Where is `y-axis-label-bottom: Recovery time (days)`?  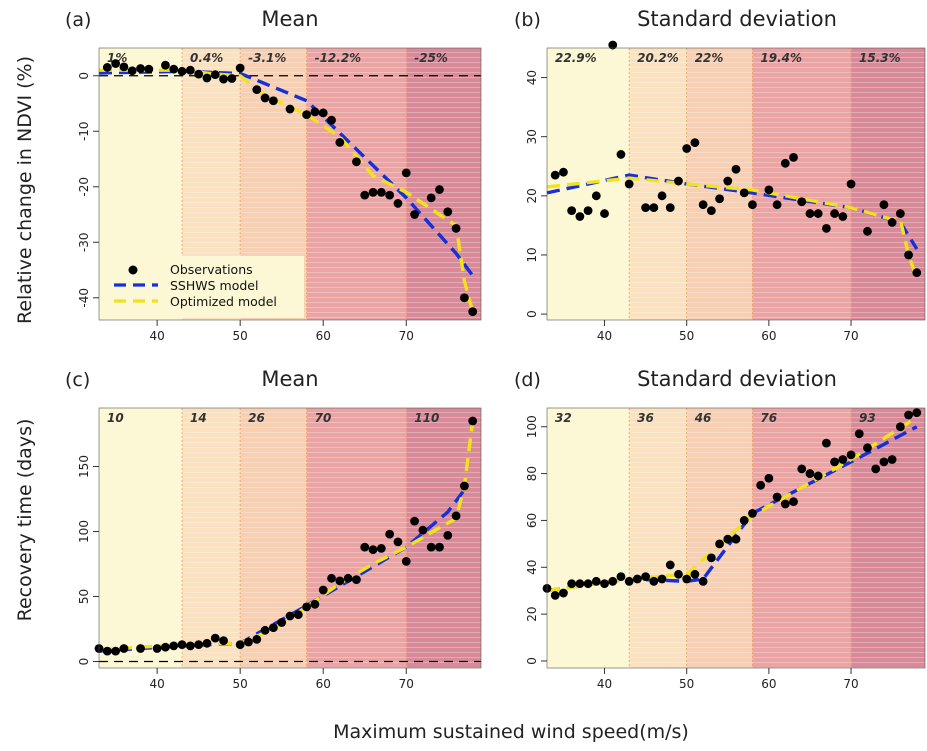
y-axis-label-bottom: Recovery time (days) is located at coordinates (25, 520).